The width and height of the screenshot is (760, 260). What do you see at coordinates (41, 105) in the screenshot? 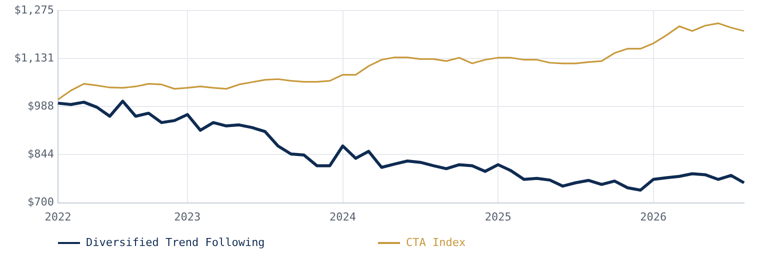
I see `y-tick-label: $988` at bounding box center [41, 105].